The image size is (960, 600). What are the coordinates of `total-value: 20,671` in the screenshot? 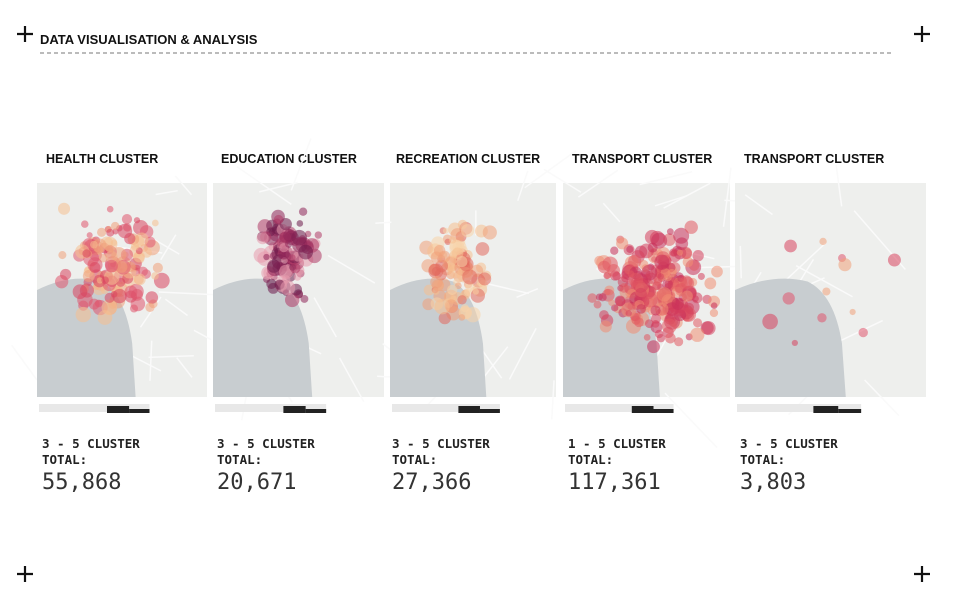 It's located at (256, 482).